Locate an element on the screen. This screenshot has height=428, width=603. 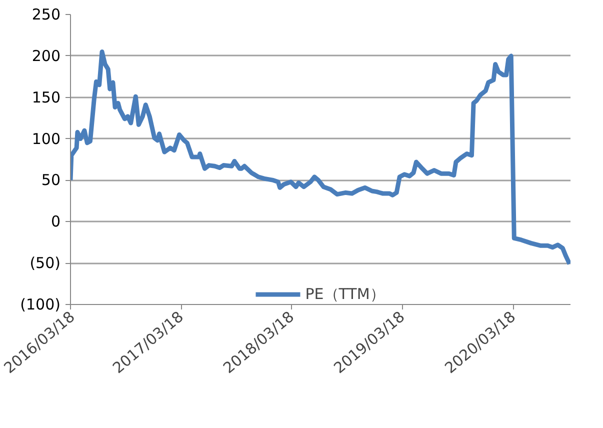
y-tick-label: 50 is located at coordinates (51, 180).